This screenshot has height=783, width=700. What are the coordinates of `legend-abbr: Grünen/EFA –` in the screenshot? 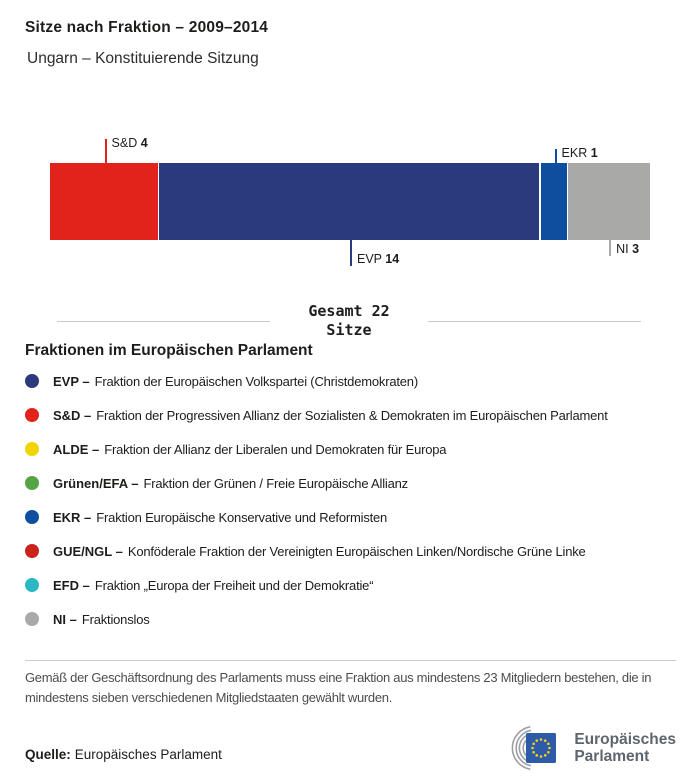 It's located at (96, 483).